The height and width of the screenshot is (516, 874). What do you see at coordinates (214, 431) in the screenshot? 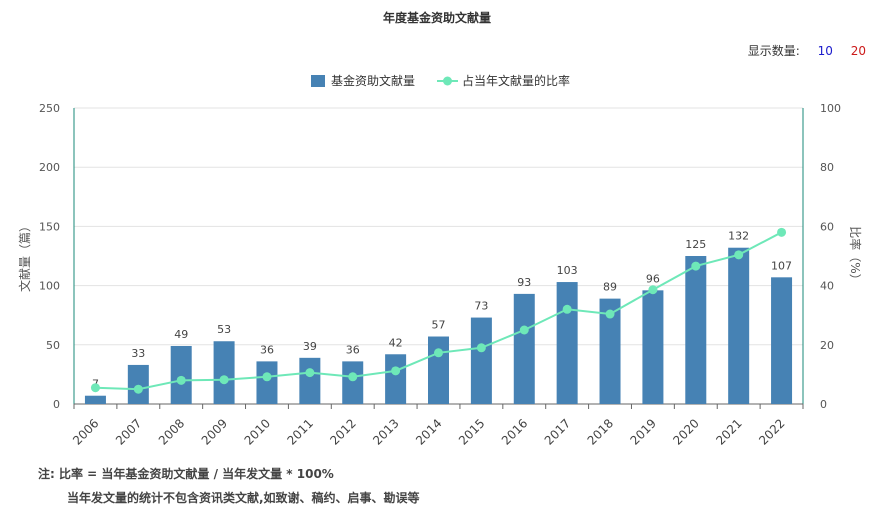
I see `x-tick-label: 2009` at bounding box center [214, 431].